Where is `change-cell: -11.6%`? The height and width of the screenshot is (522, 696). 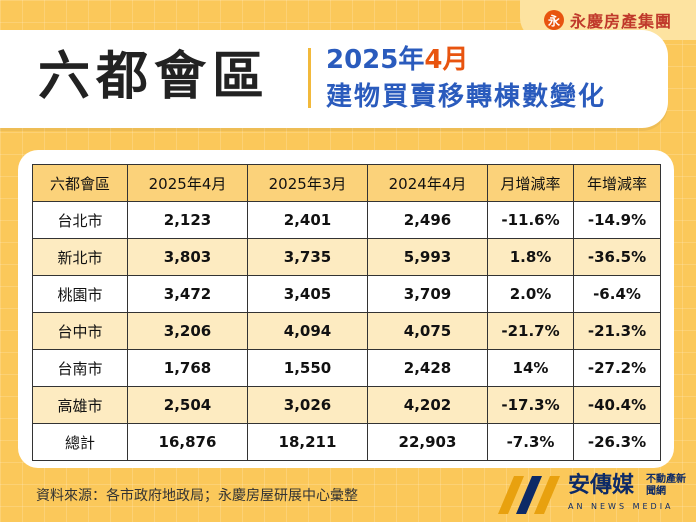
change-cell: -11.6% is located at coordinates (530, 220).